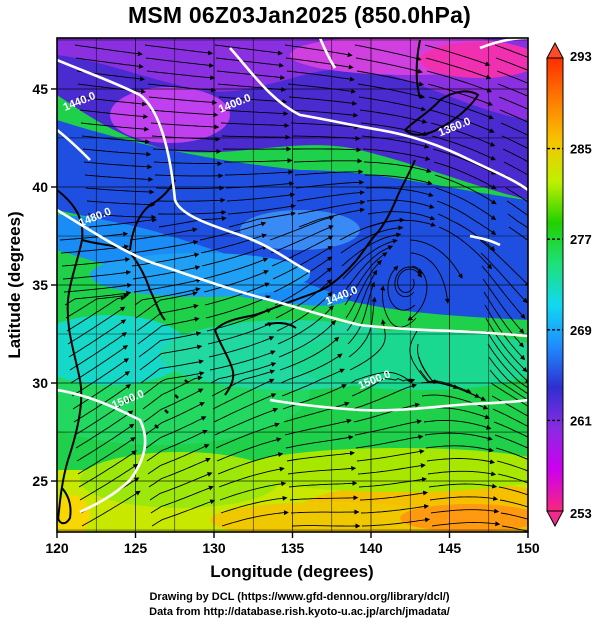 The width and height of the screenshot is (599, 625). I want to click on x-tick-label: 125, so click(136, 548).